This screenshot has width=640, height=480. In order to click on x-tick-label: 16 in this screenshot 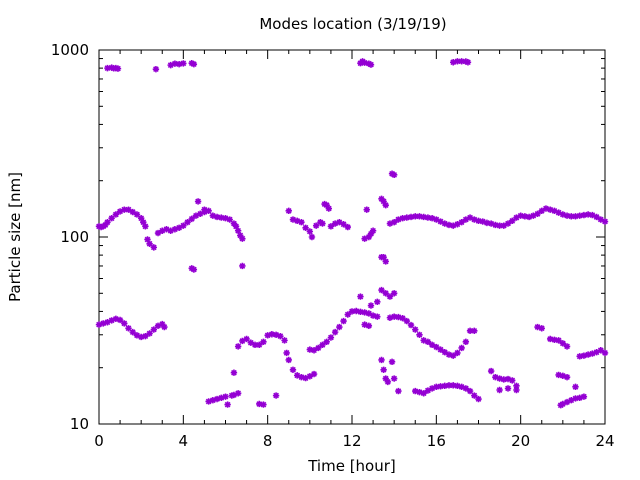, I will do `click(436, 441)`.